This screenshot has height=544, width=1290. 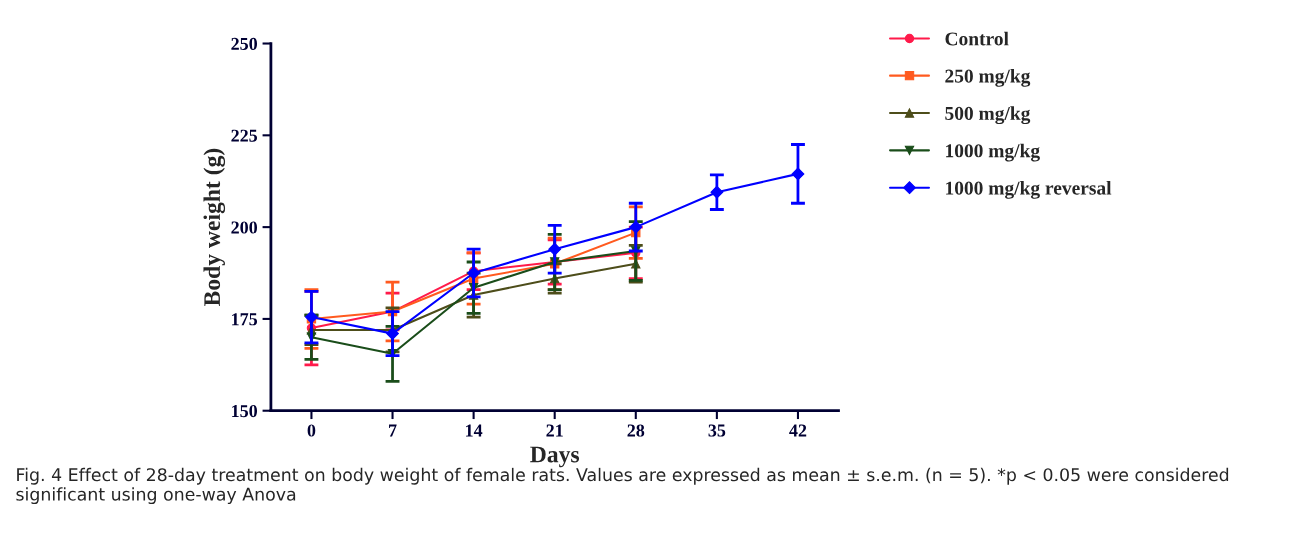 I want to click on x-tick-label: 0, so click(x=311, y=430).